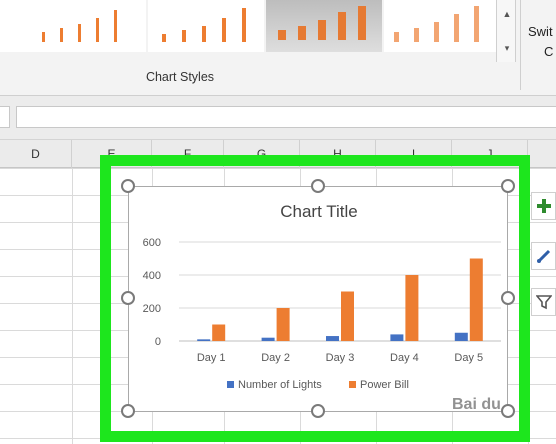 This screenshot has height=444, width=556. Describe the element at coordinates (340, 358) in the screenshot. I see `x-tick-label: Day 3` at that location.